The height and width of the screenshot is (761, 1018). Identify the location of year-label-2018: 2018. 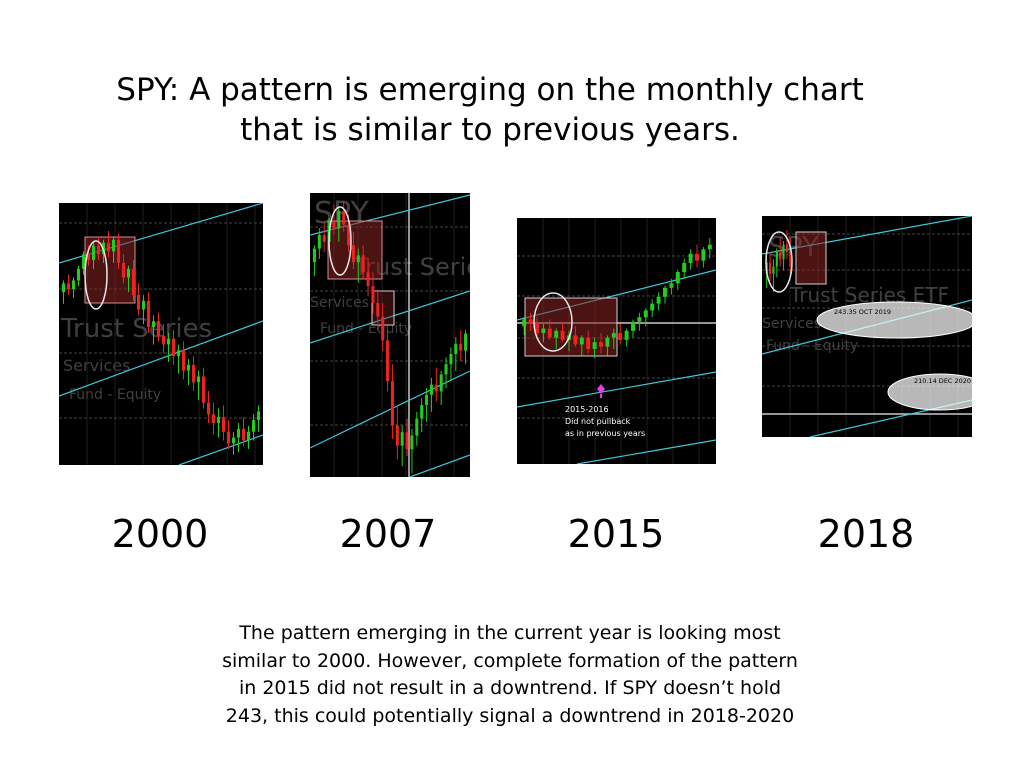
(866, 534).